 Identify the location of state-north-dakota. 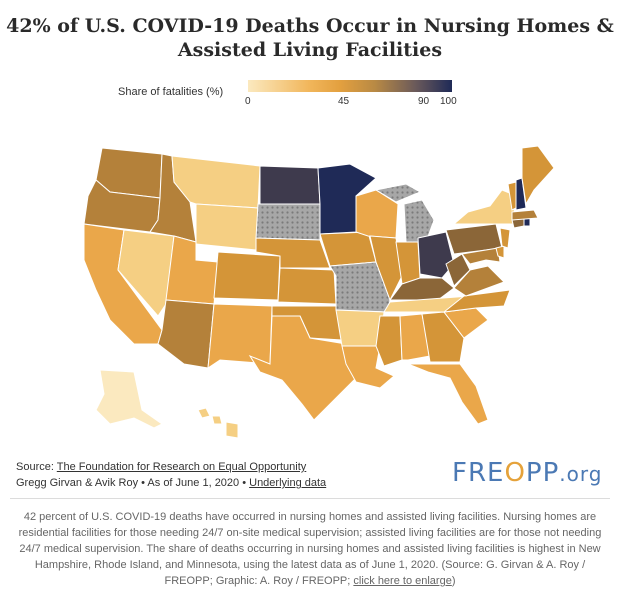
(290, 185).